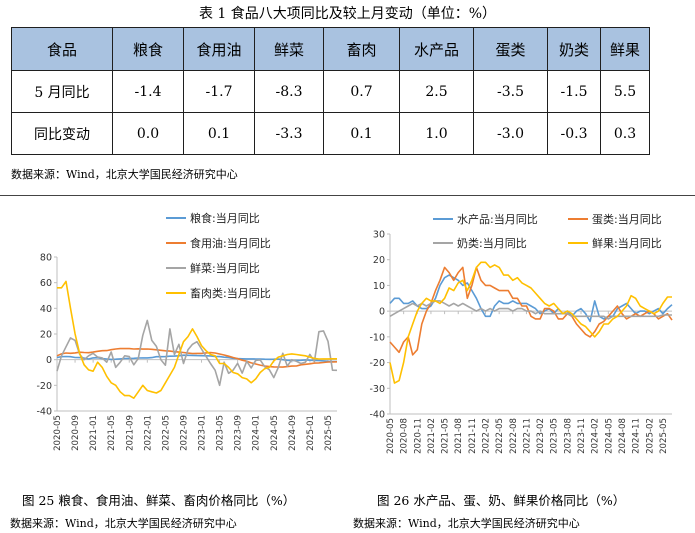  Describe the element at coordinates (225, 218) in the screenshot. I see `legend-label: 粮食:当月同比` at that location.